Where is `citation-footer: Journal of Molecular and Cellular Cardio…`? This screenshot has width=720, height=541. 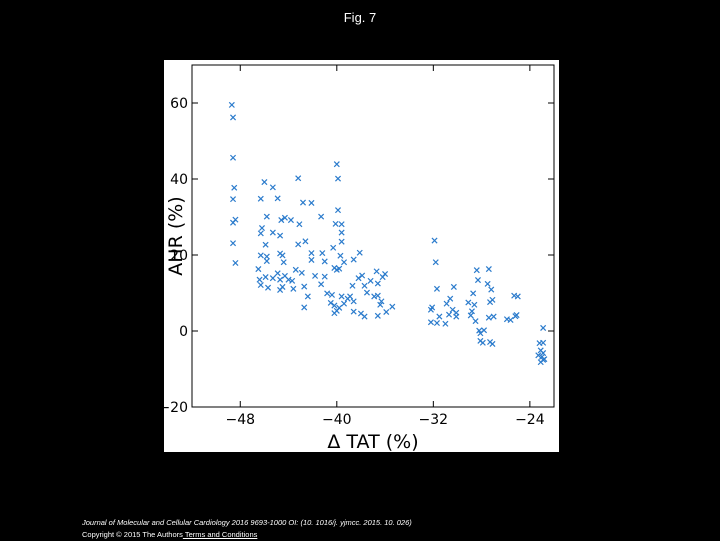 citation-footer: Journal of Molecular and Cellular Cardio… is located at coordinates (247, 529).